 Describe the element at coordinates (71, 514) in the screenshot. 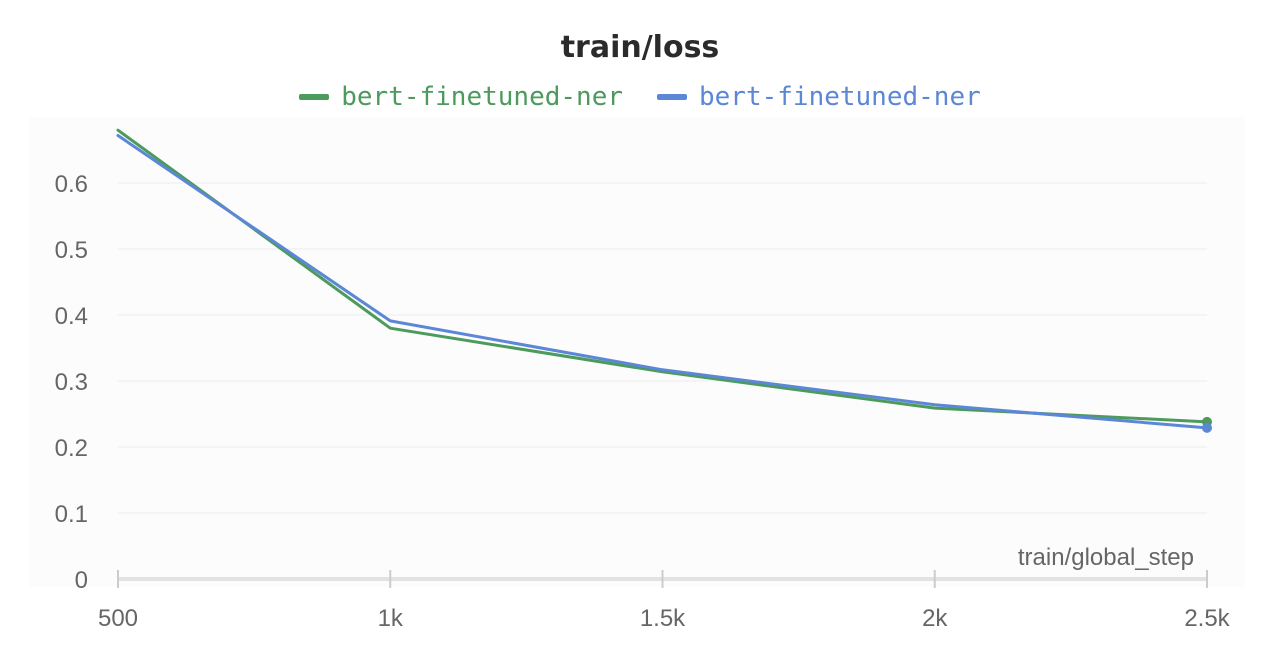

I see `y-tick-label: 0.1` at that location.